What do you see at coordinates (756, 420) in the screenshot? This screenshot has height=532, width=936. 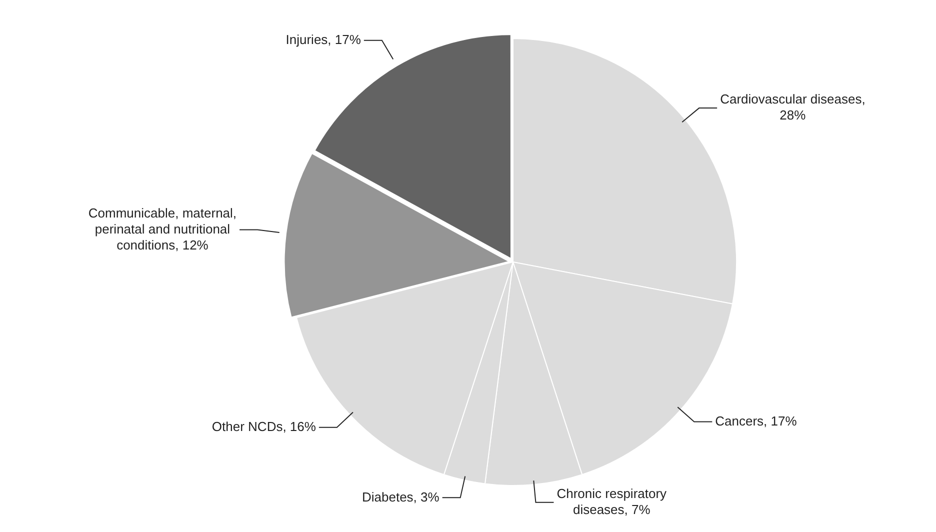 I see `slice-label: Cancers, 17%` at bounding box center [756, 420].